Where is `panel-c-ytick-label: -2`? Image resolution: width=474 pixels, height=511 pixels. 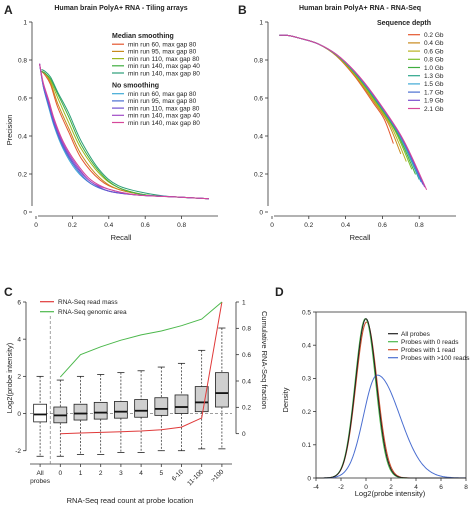
panel-c-ytick-label: -2 is located at coordinates (18, 451).